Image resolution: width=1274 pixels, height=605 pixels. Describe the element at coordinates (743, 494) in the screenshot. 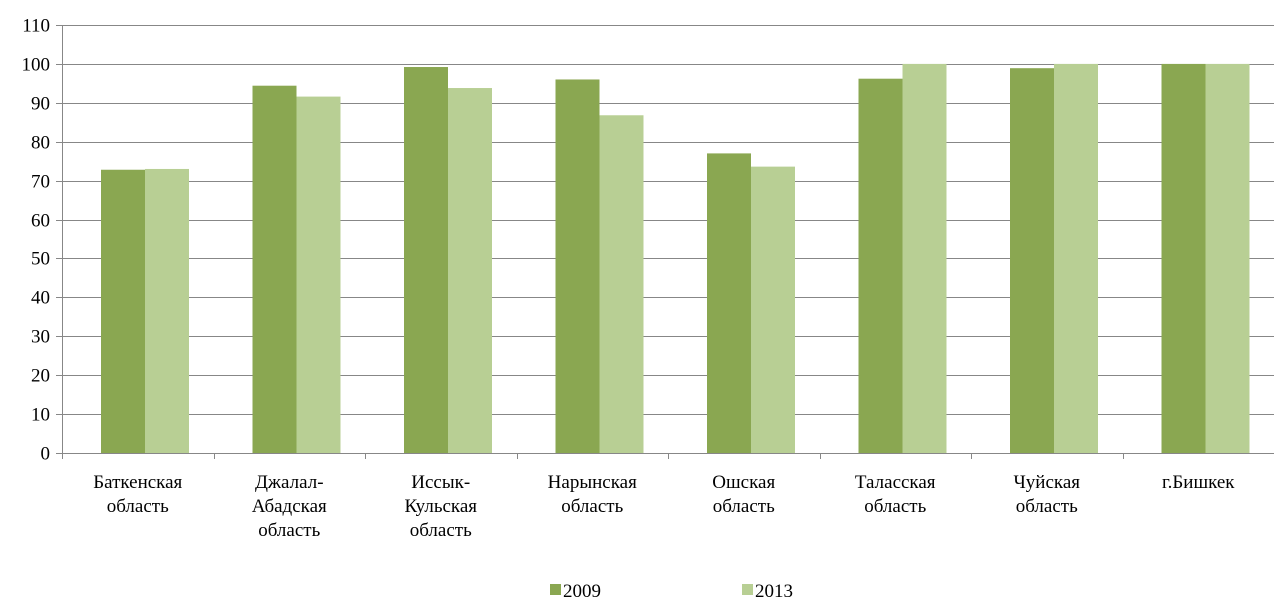

I see `x-category-label: Ошская область` at that location.